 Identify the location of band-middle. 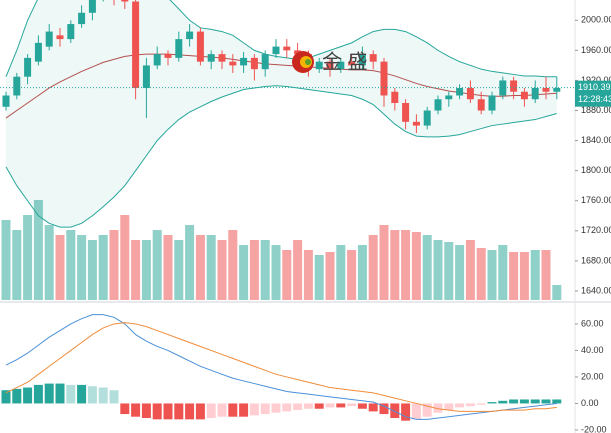
(281, 86).